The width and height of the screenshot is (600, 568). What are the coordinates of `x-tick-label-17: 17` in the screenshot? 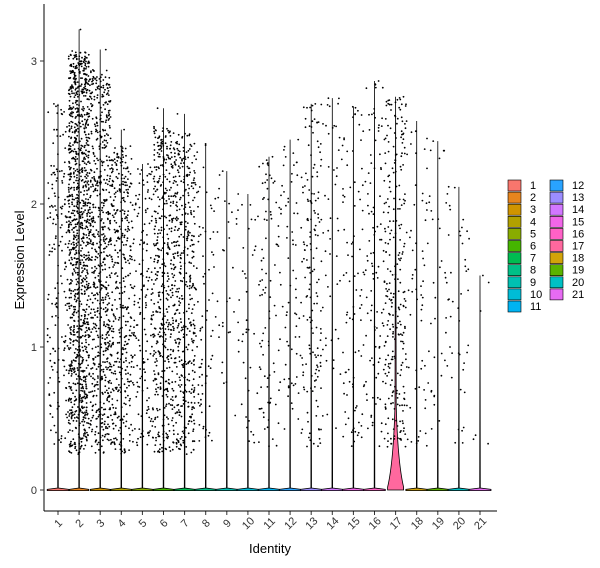 It's located at (396, 523).